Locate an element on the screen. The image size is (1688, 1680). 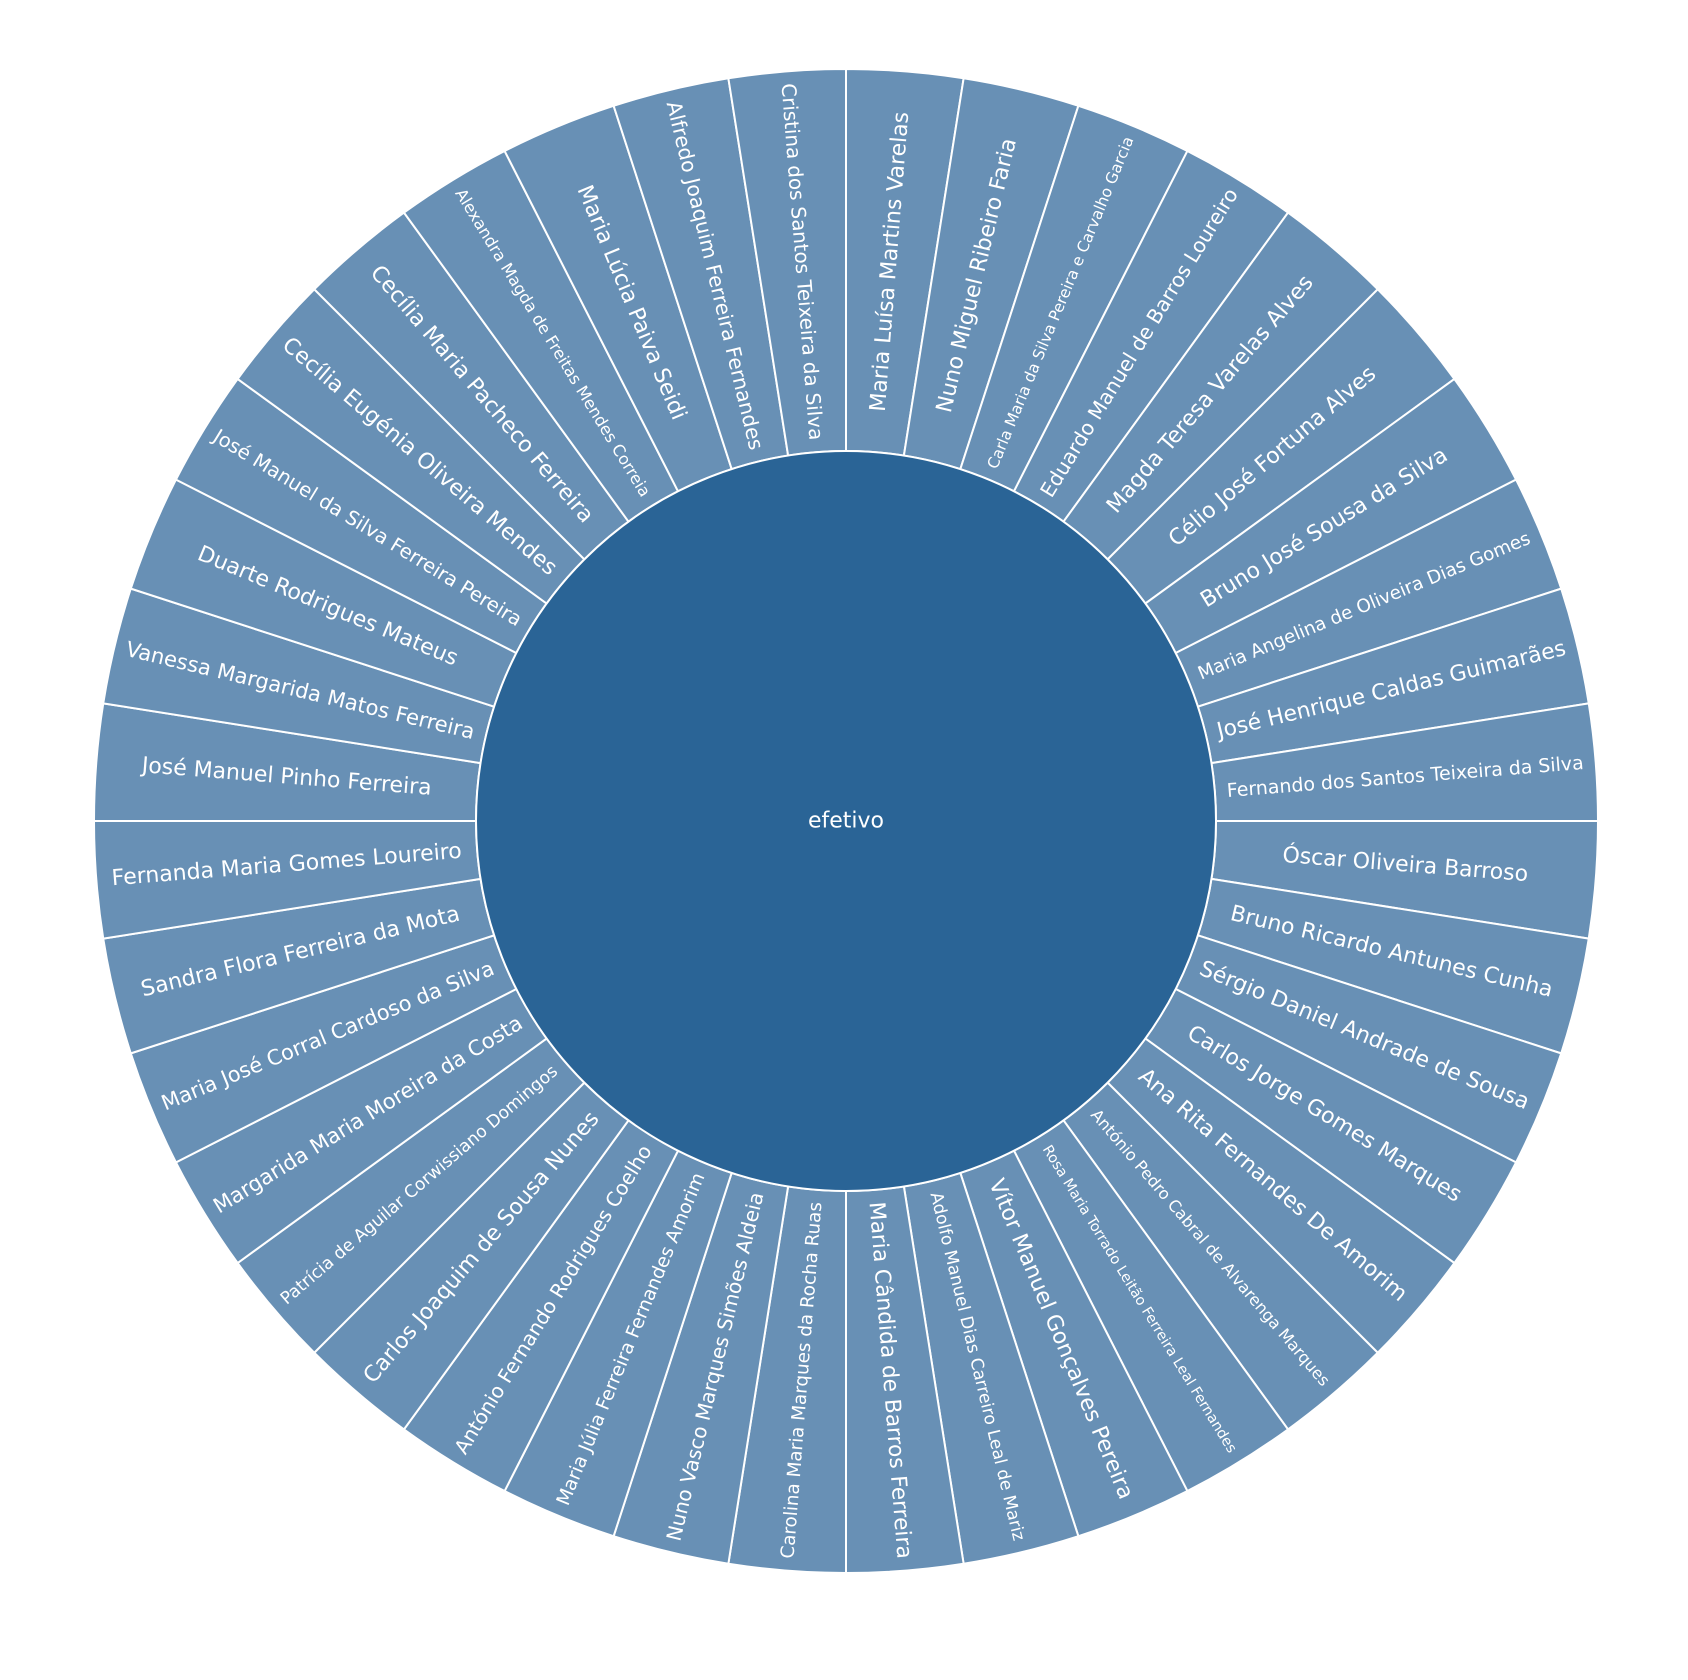
root-label: efetivo is located at coordinates (846, 821).